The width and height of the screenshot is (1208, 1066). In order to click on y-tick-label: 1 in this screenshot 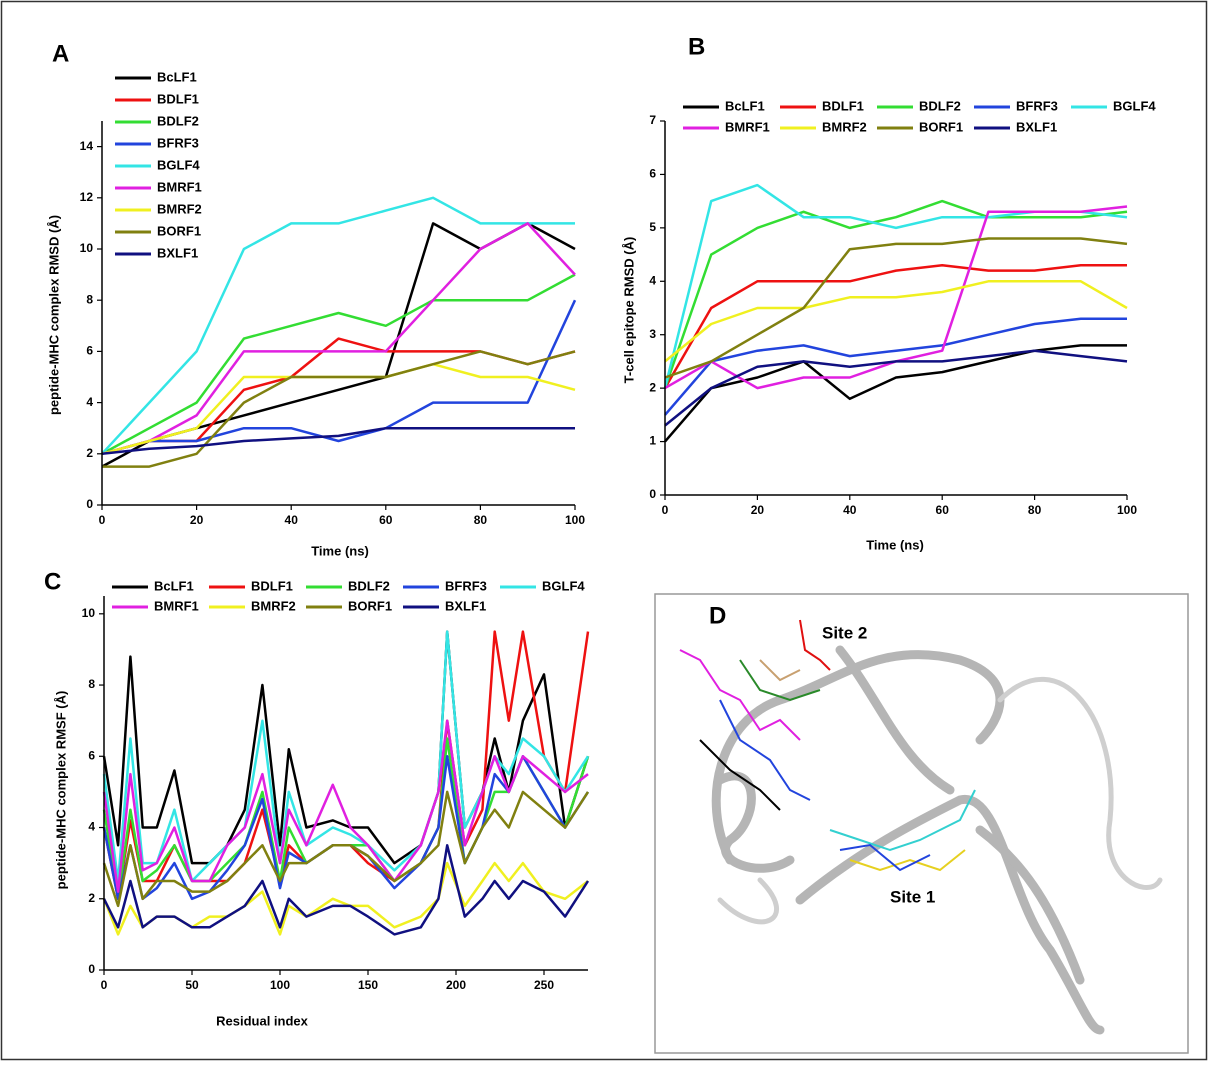, I will do `click(652, 441)`.